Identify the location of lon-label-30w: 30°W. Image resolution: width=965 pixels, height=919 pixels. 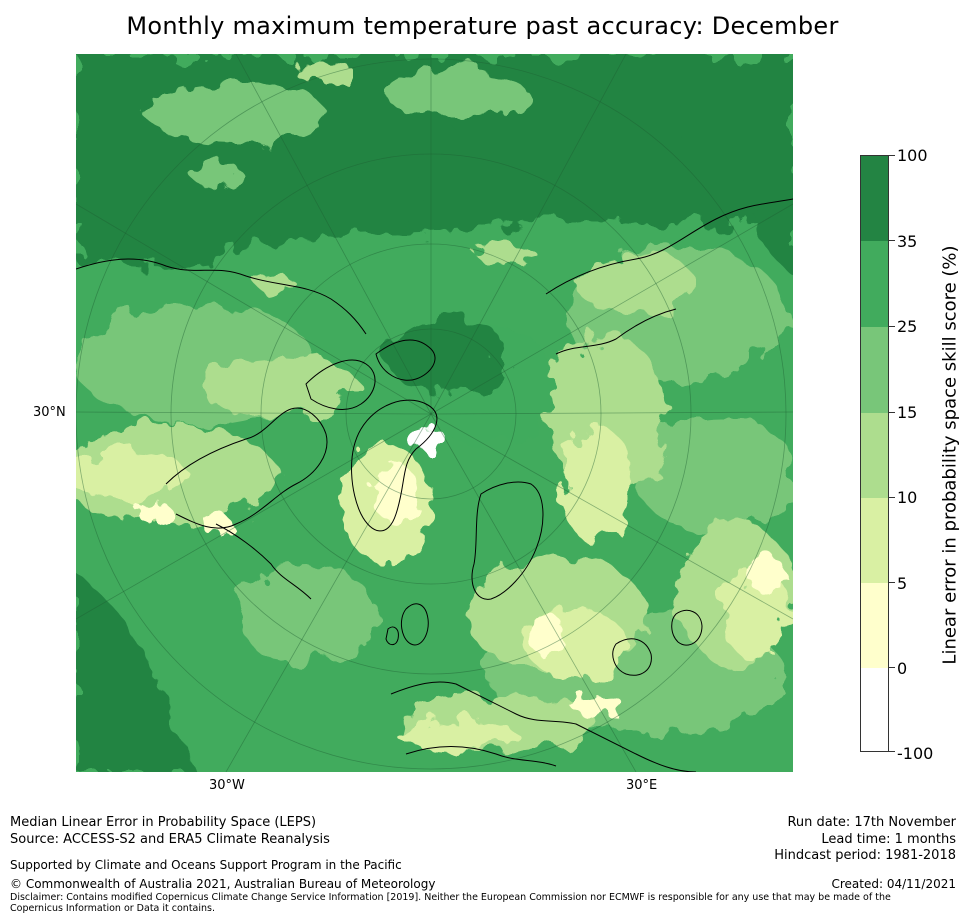
(227, 785).